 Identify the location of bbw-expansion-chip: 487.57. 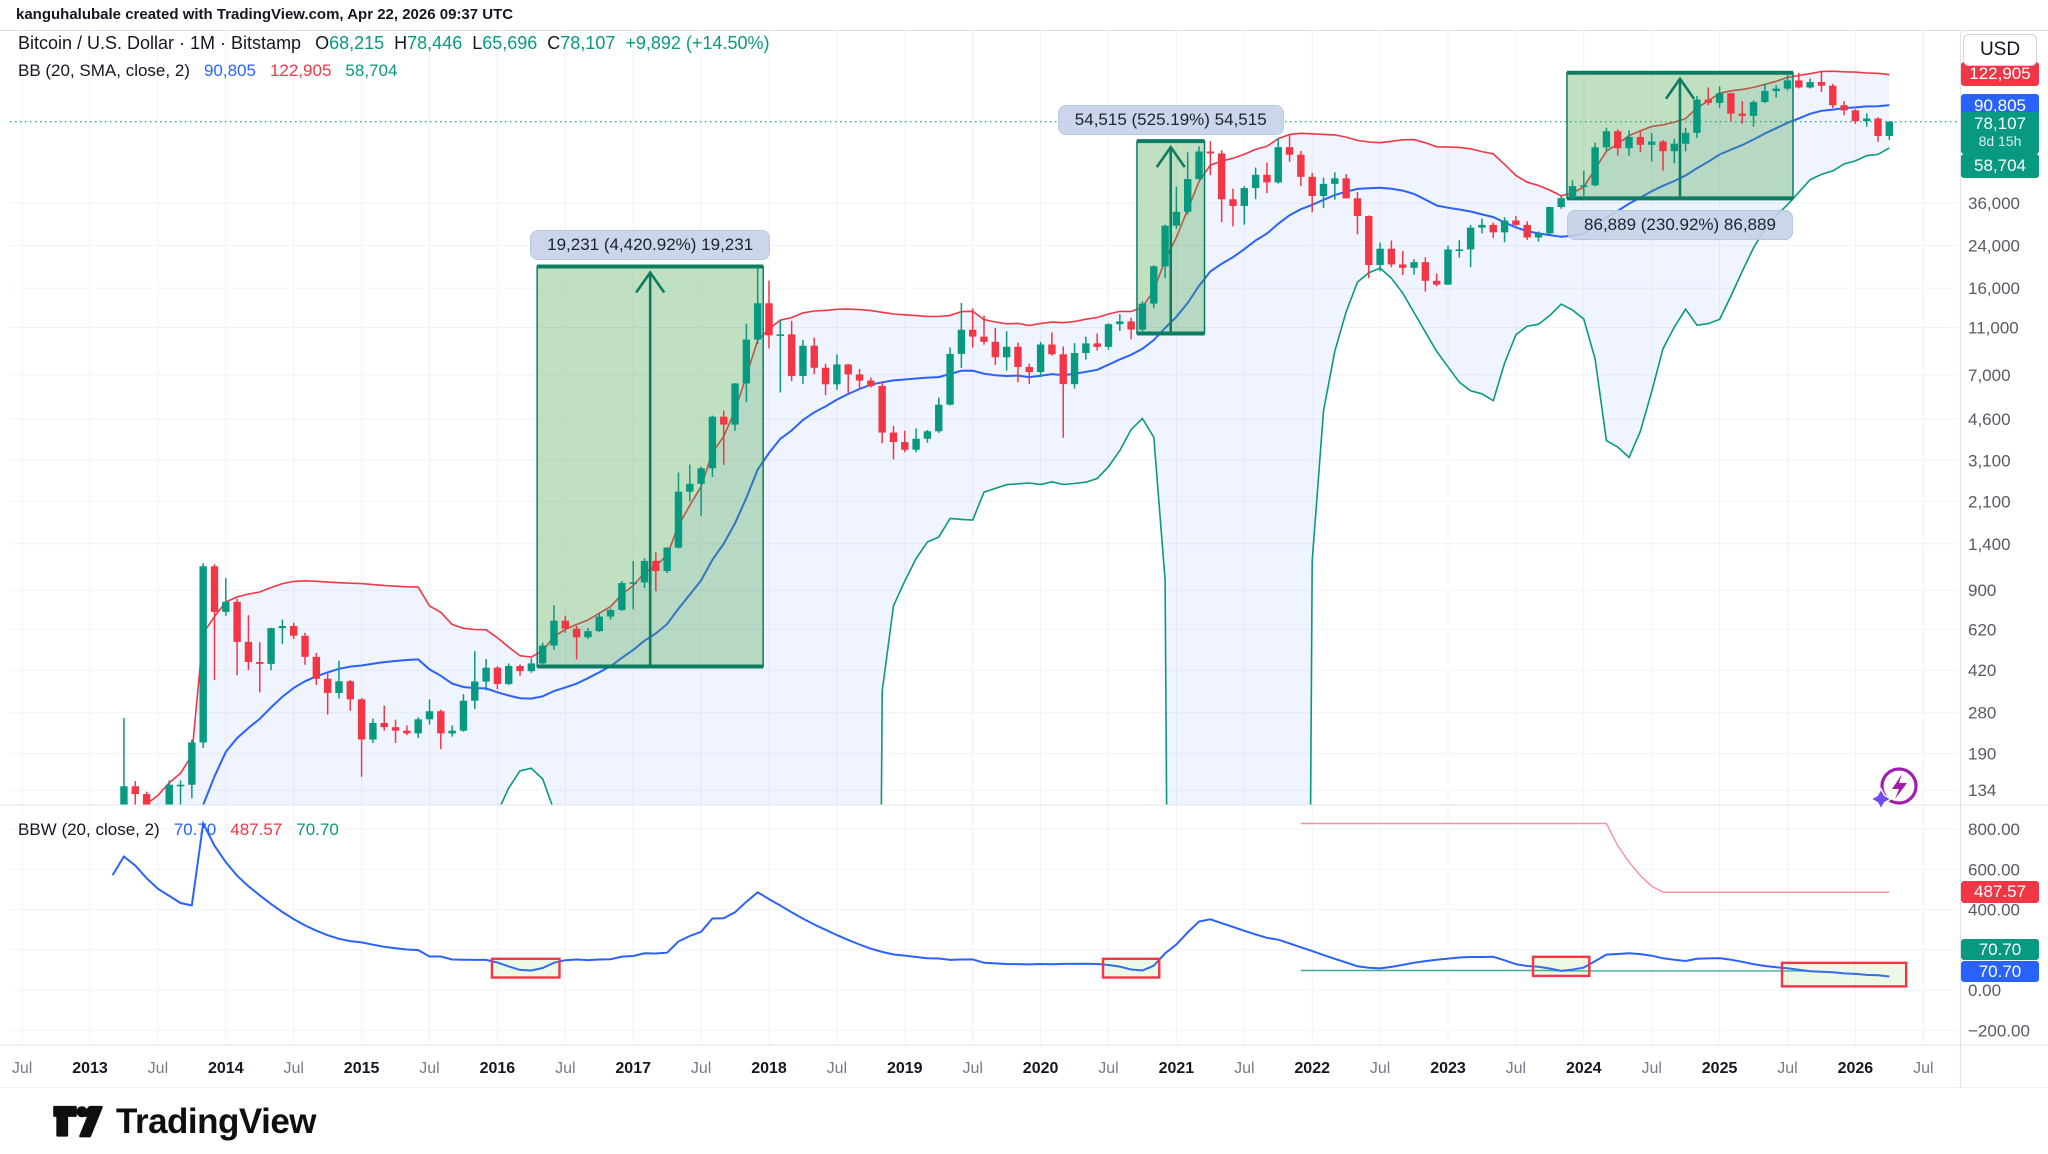
(2000, 892).